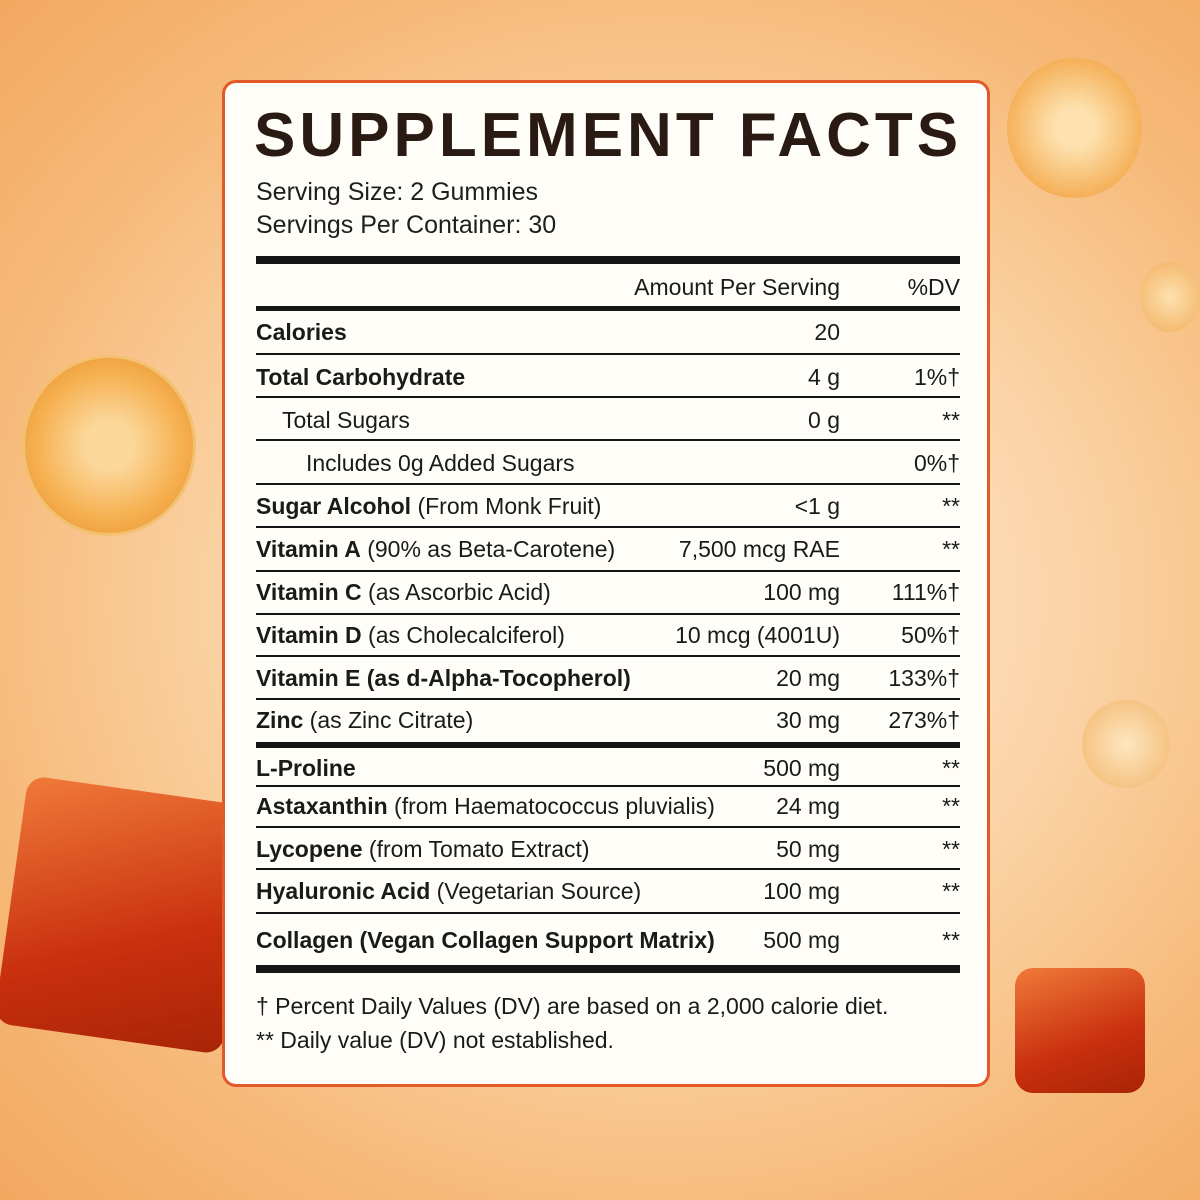 The image size is (1200, 1200). What do you see at coordinates (397, 192) in the screenshot?
I see `serving-size: Serving Size: 2 Gummies` at bounding box center [397, 192].